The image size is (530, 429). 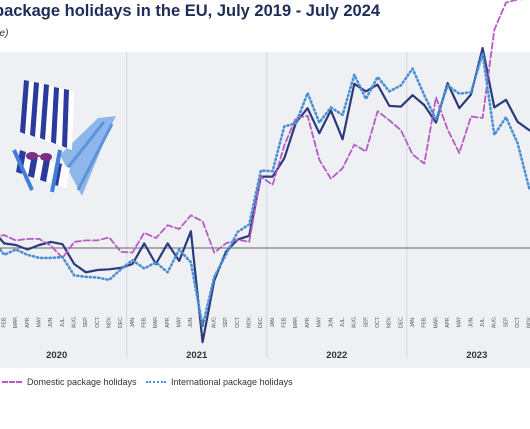 I want to click on beach-chair-illustration, so click(x=64, y=138).